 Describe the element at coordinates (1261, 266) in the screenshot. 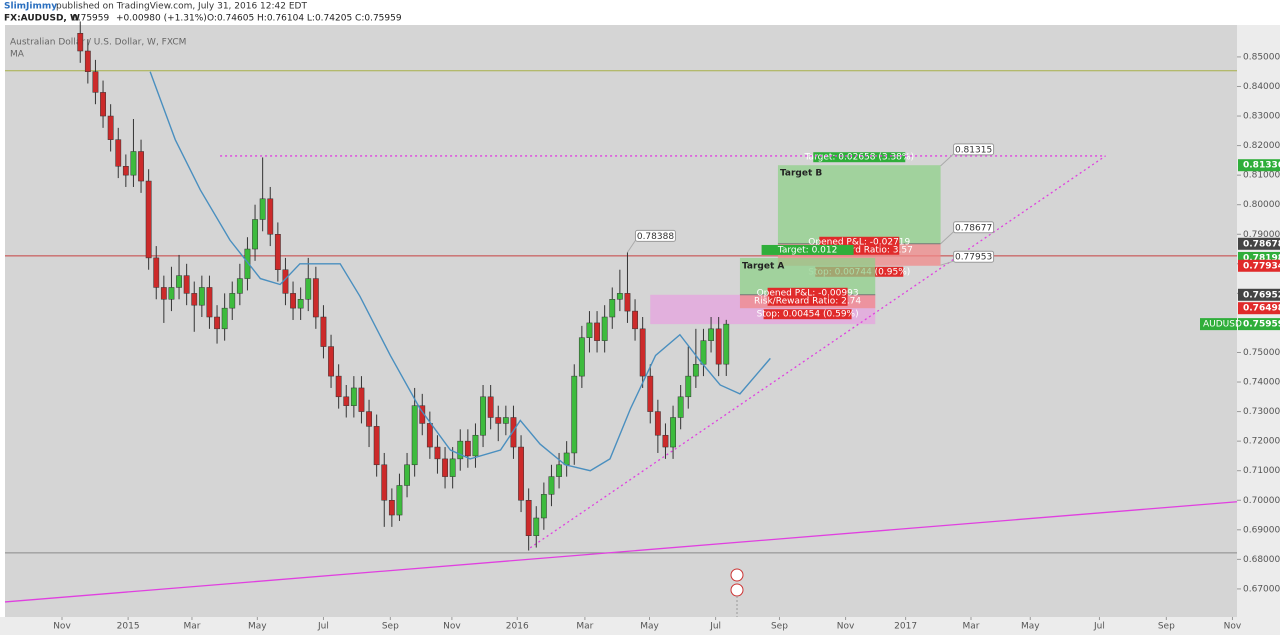

I see `price-marker-label: 0.77934` at that location.